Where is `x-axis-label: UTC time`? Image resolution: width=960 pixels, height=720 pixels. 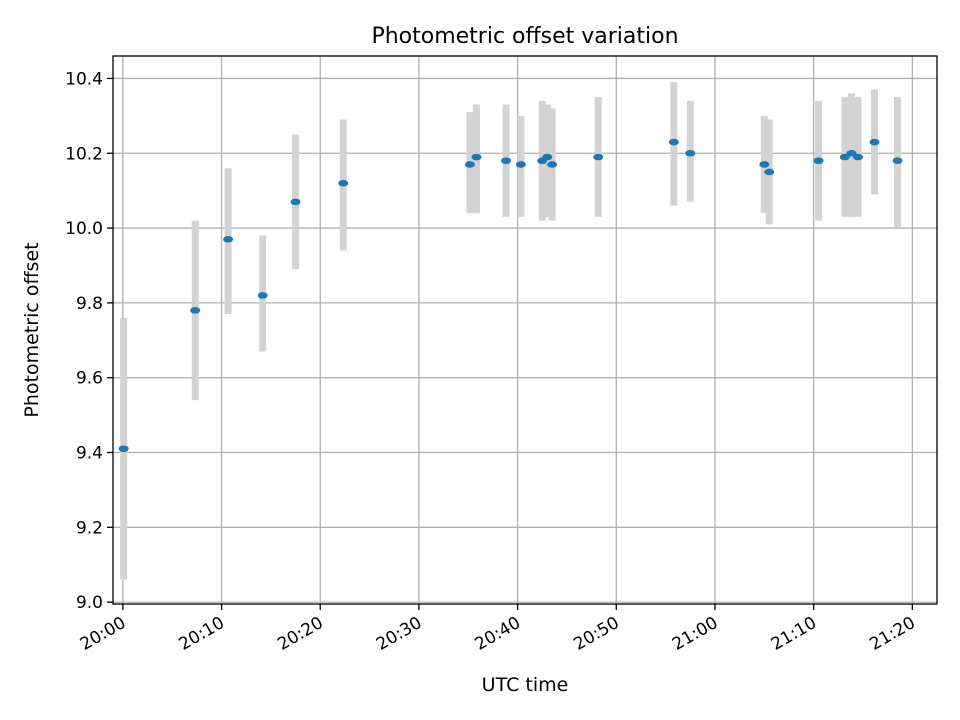
x-axis-label: UTC time is located at coordinates (525, 685).